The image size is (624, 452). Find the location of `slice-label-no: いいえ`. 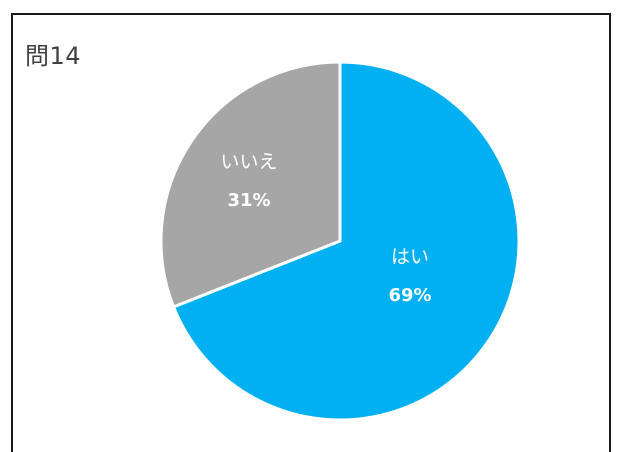

slice-label-no: いいえ is located at coordinates (248, 162).